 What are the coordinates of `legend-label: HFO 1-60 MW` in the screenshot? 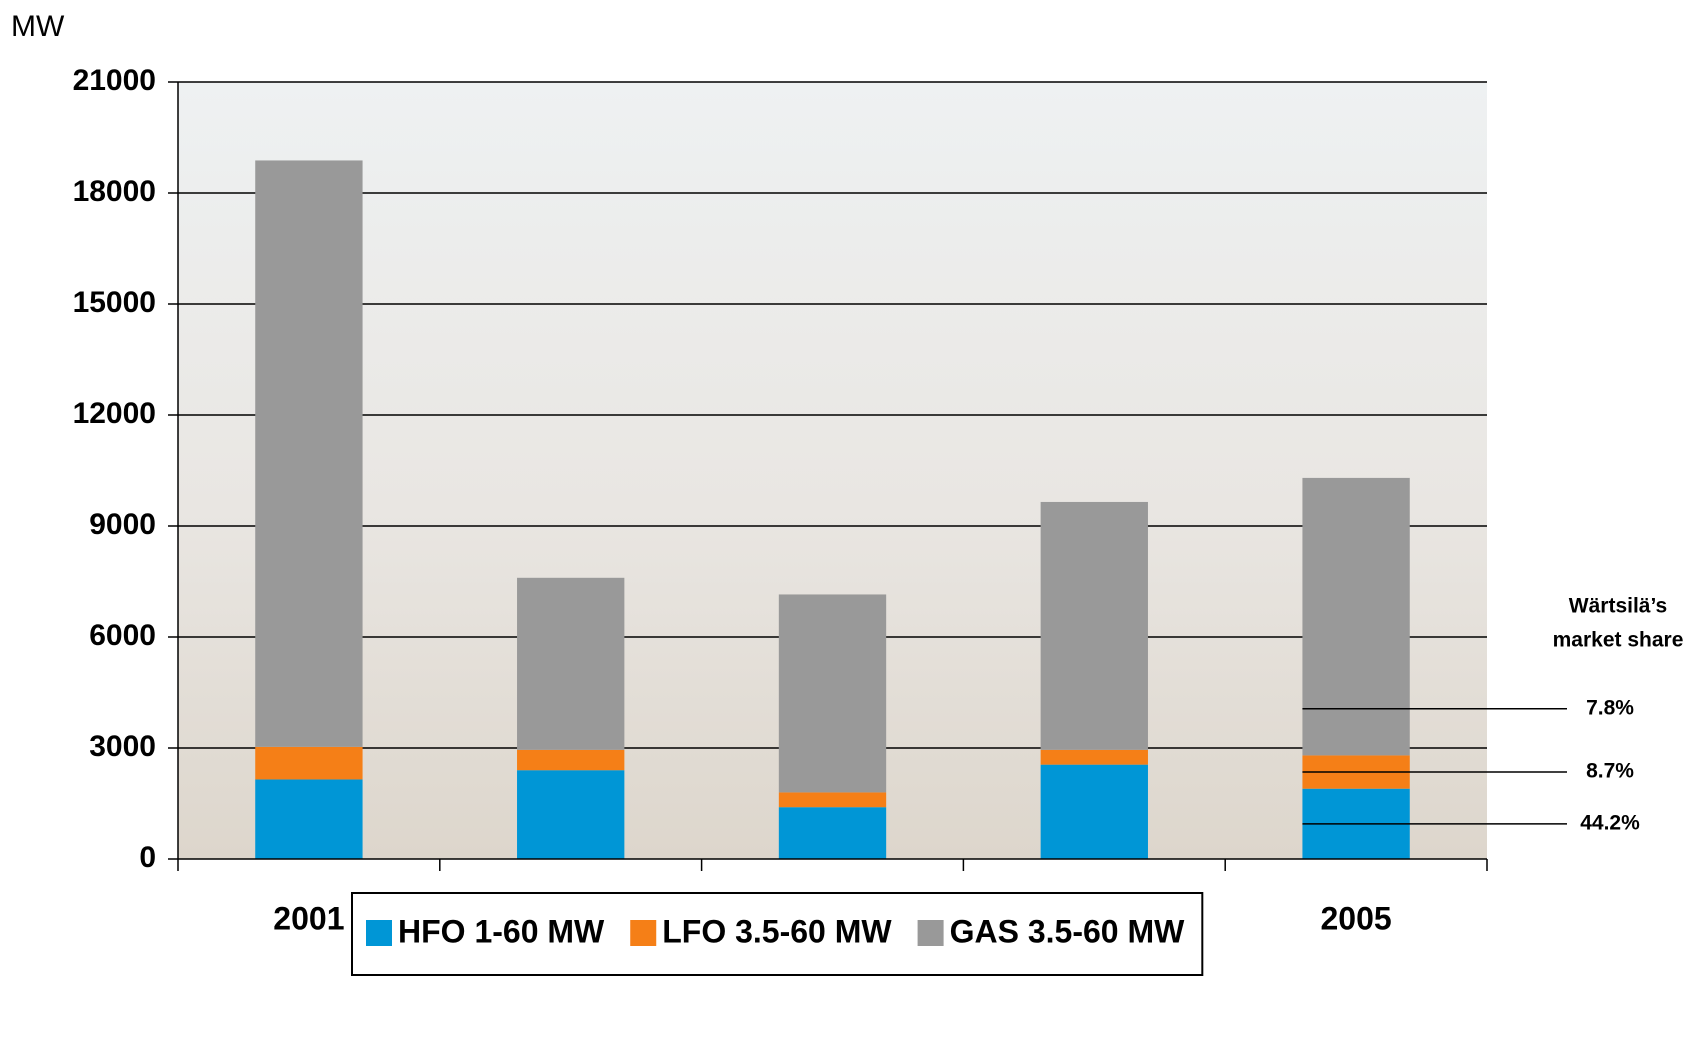 It's located at (501, 931).